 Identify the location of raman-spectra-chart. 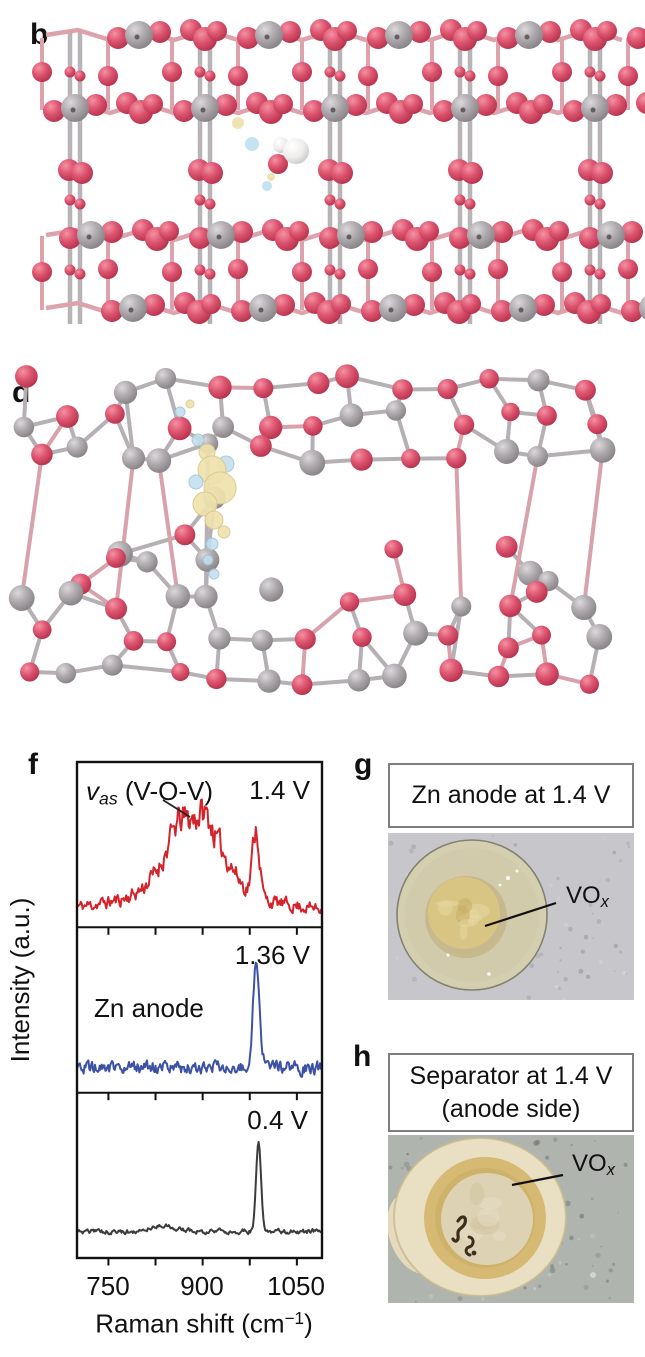
(199, 1013).